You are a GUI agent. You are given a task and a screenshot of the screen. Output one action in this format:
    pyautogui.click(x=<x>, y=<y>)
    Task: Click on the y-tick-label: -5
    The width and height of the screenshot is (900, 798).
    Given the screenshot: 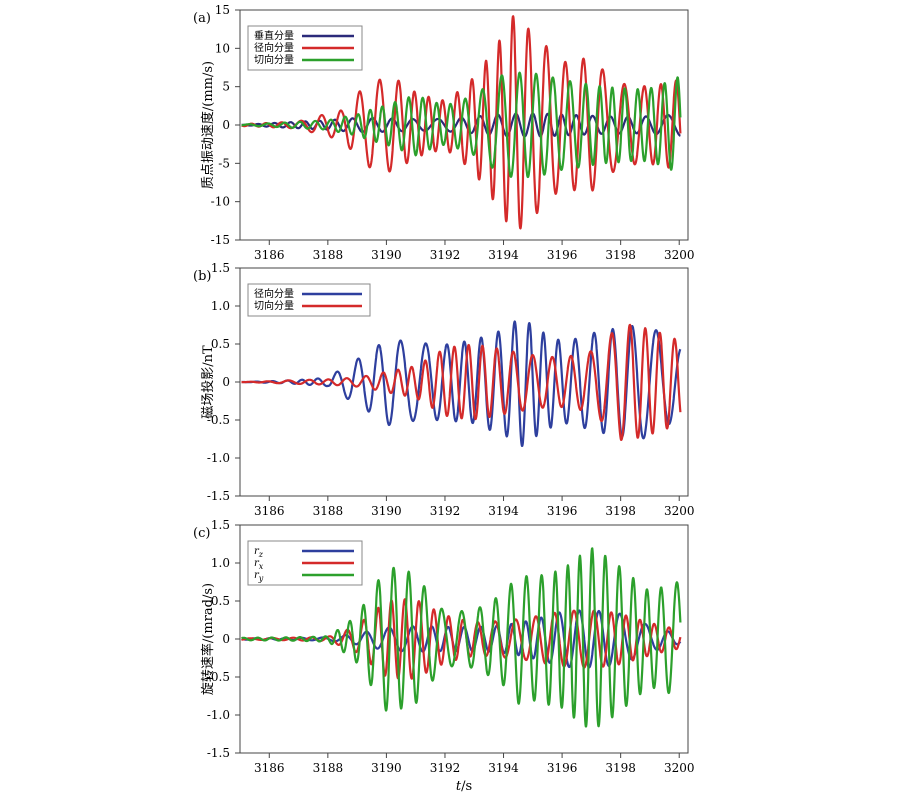 What is the action you would take?
    pyautogui.click(x=224, y=163)
    